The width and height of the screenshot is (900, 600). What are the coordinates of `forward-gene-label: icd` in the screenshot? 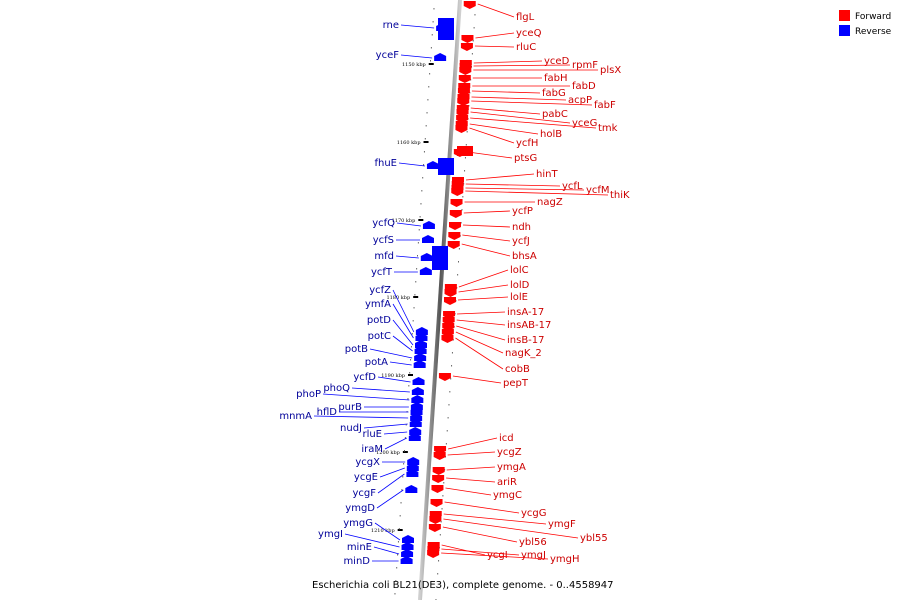 It's located at (506, 438).